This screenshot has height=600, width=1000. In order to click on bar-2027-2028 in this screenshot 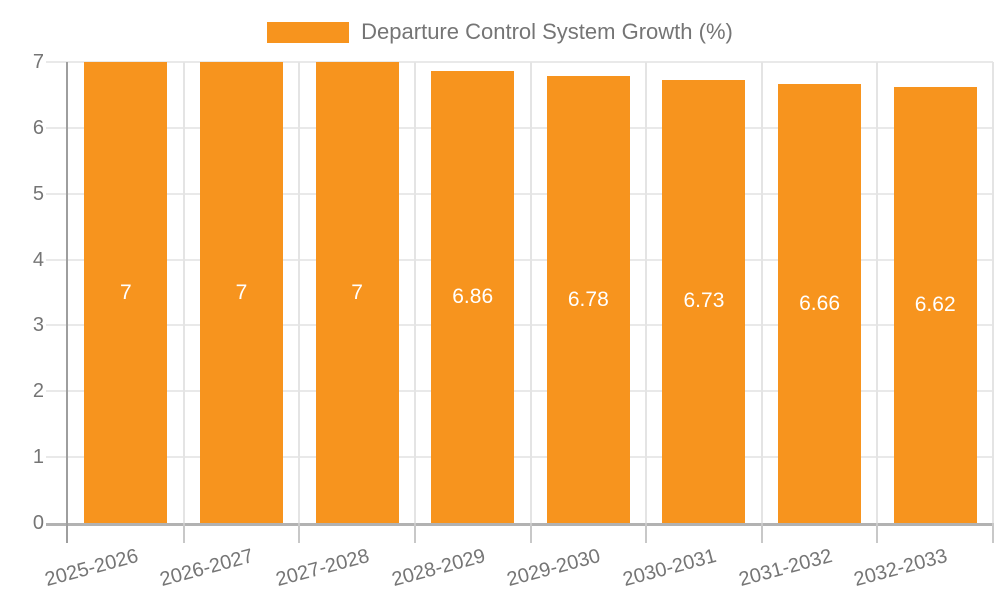, I will do `click(357, 292)`.